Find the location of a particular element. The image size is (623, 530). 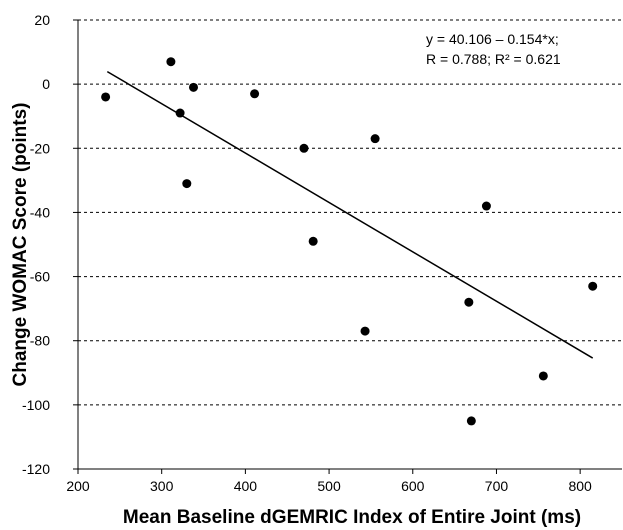

y-tick-label--80: -80 is located at coordinates (40, 341).